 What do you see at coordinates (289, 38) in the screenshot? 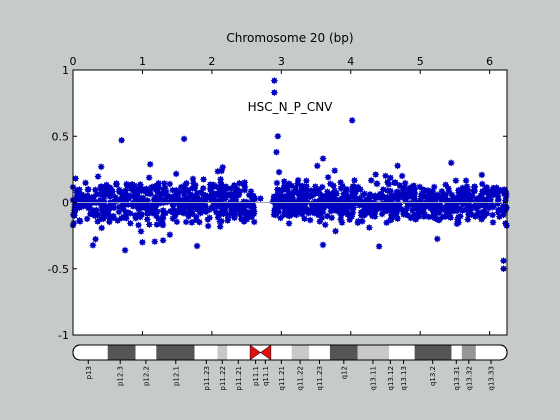
I see `chart-title: Chromosome 20 (bp)` at bounding box center [289, 38].